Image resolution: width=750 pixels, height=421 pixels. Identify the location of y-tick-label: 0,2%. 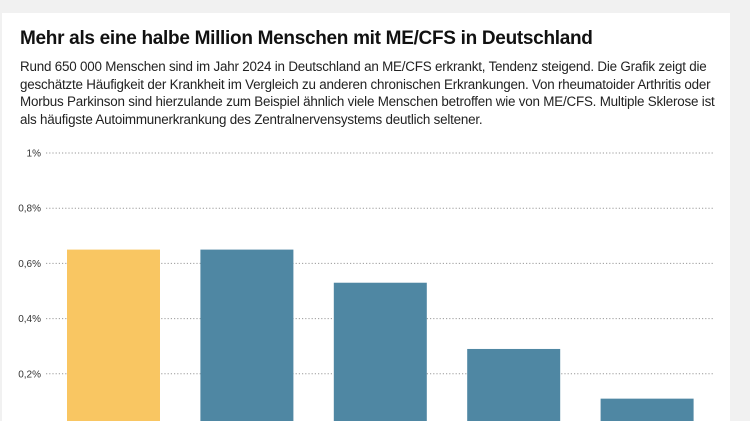
(29, 374).